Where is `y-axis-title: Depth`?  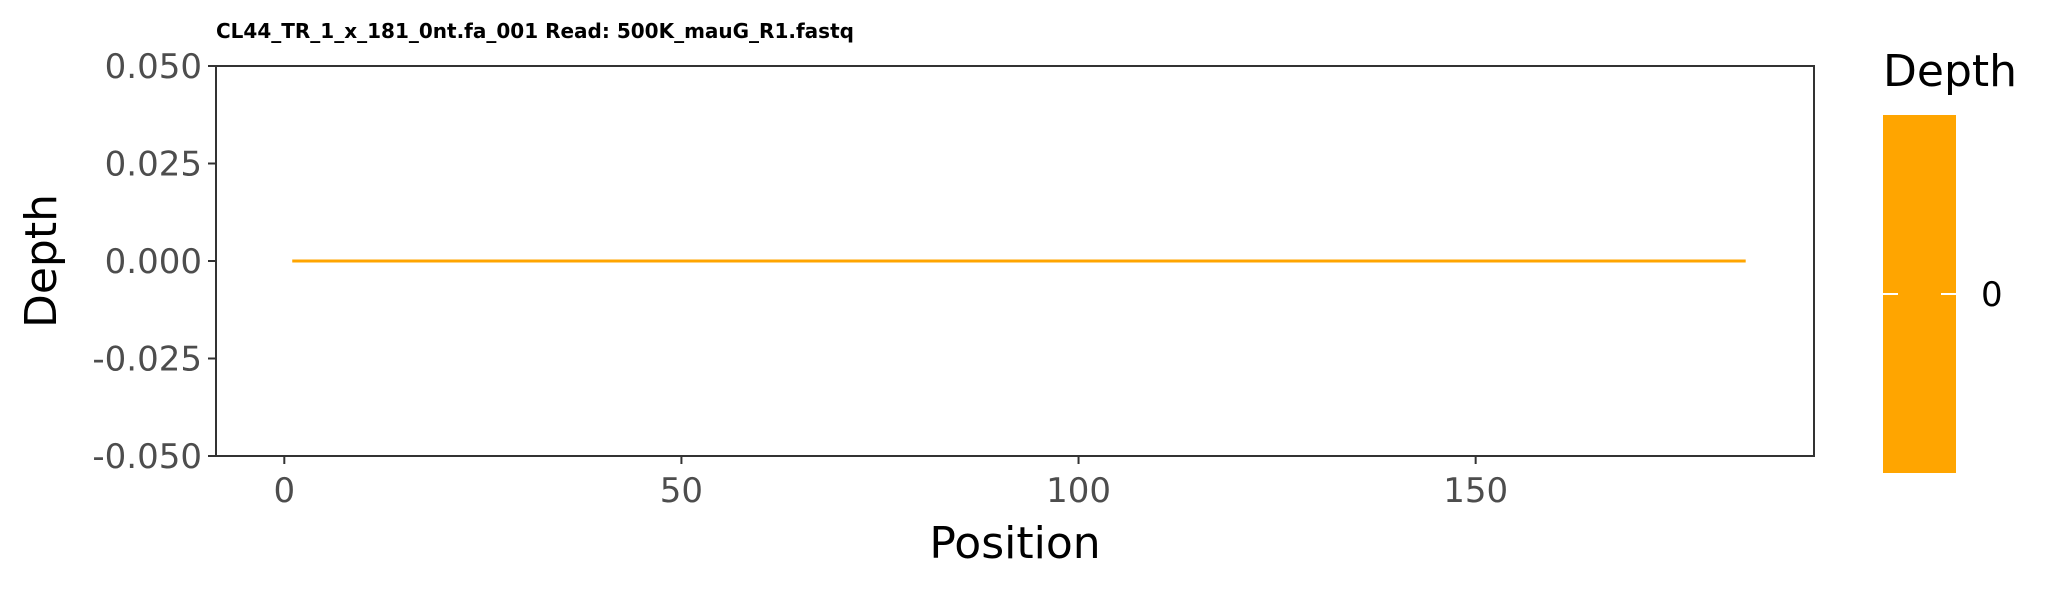
y-axis-title: Depth is located at coordinates (41, 261).